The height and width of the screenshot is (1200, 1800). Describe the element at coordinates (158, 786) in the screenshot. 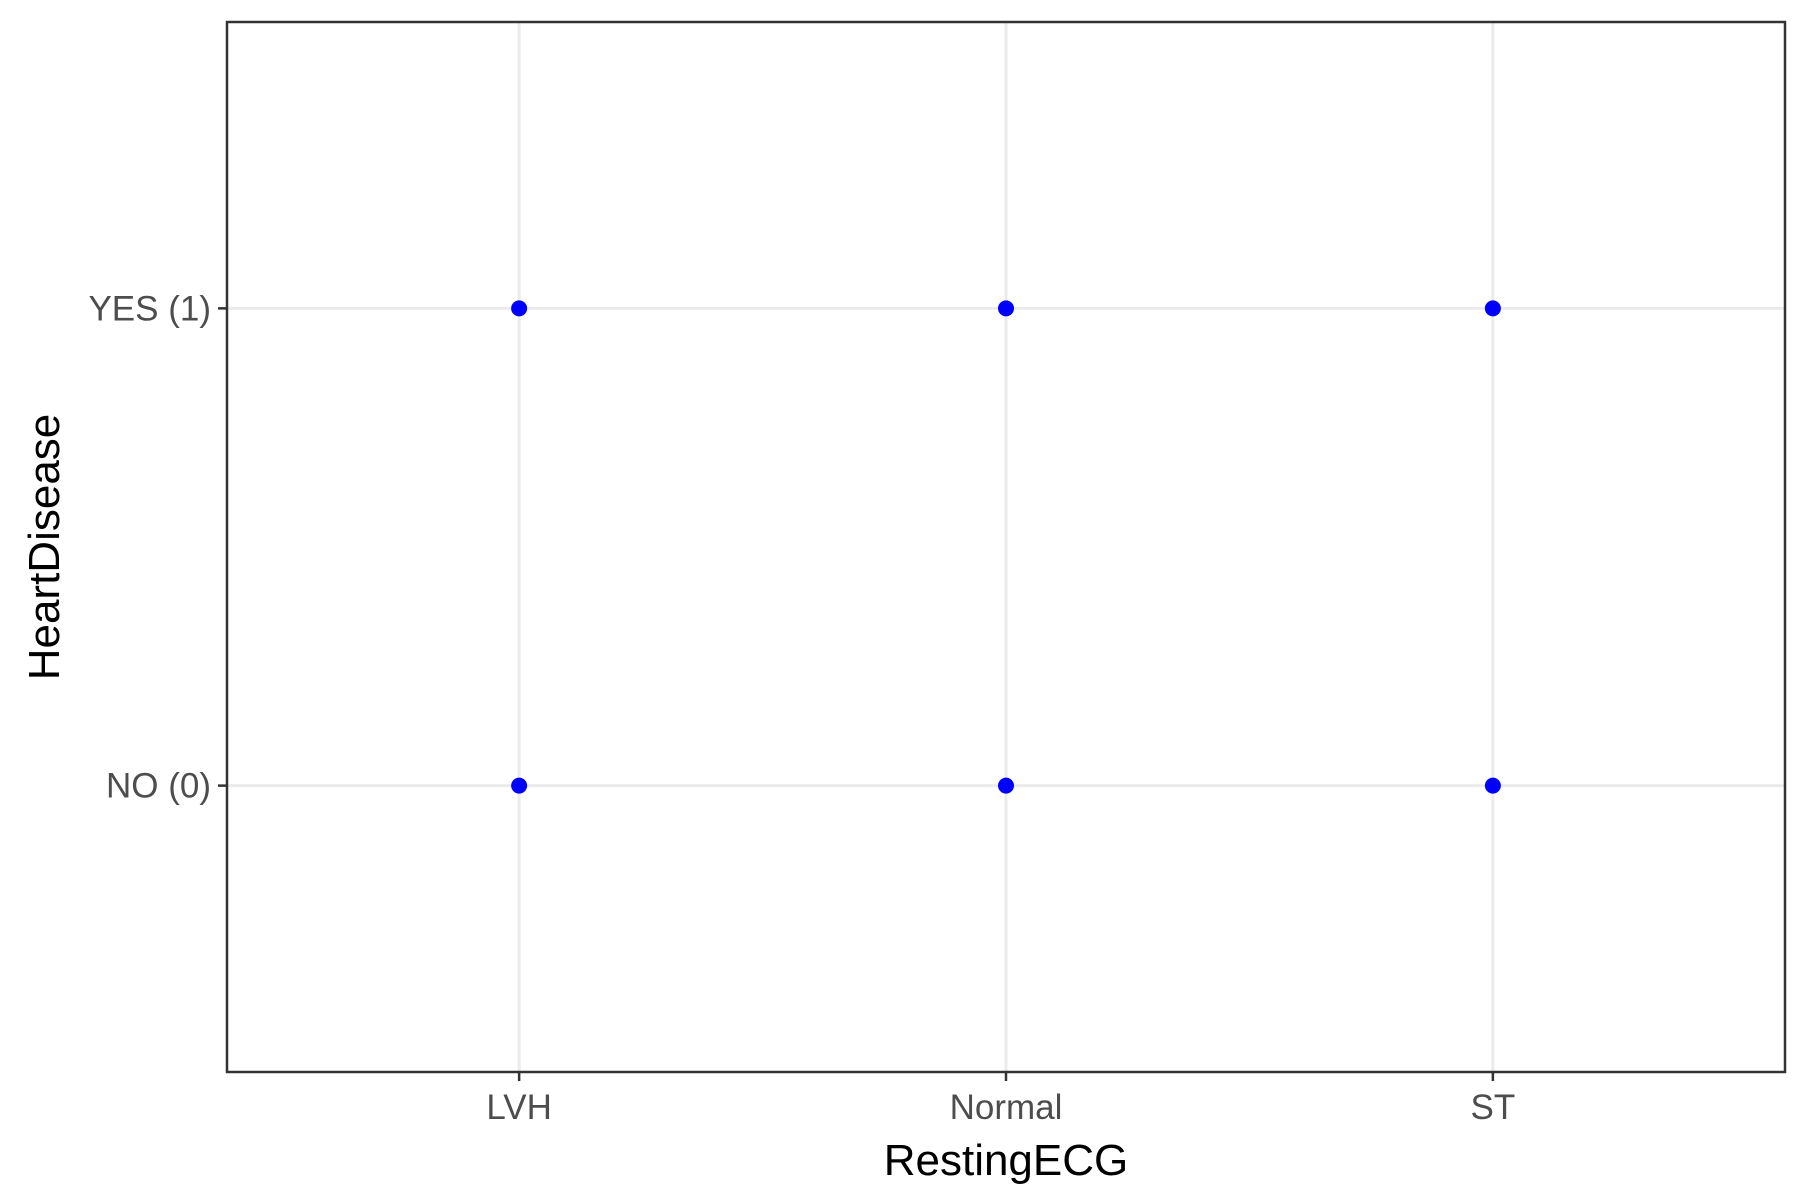

I see `y-tick-label: NO (0)` at that location.